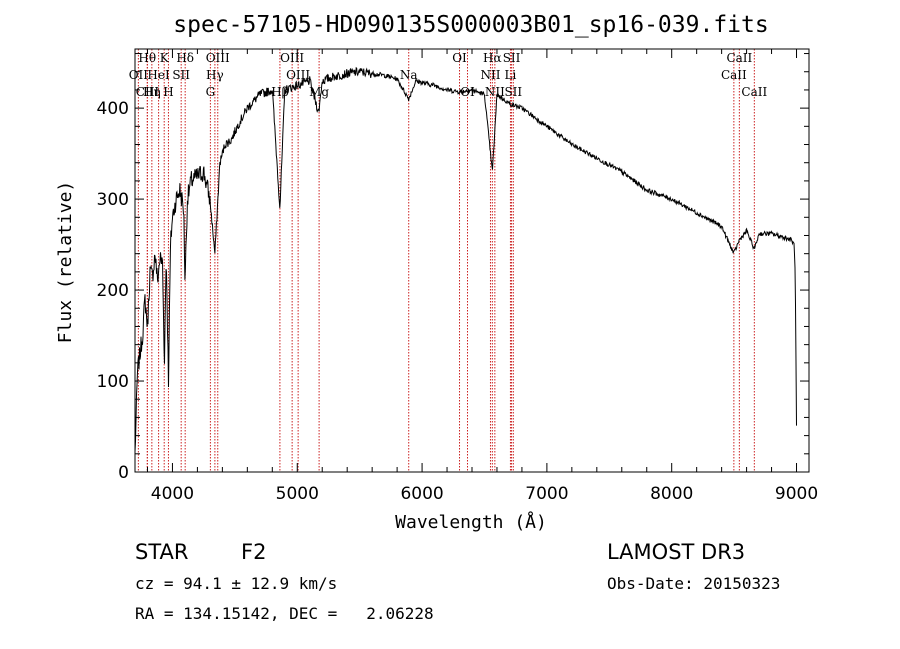 This screenshot has width=900, height=649. Describe the element at coordinates (215, 75) in the screenshot. I see `spectral-line-label: Hγ` at that location.